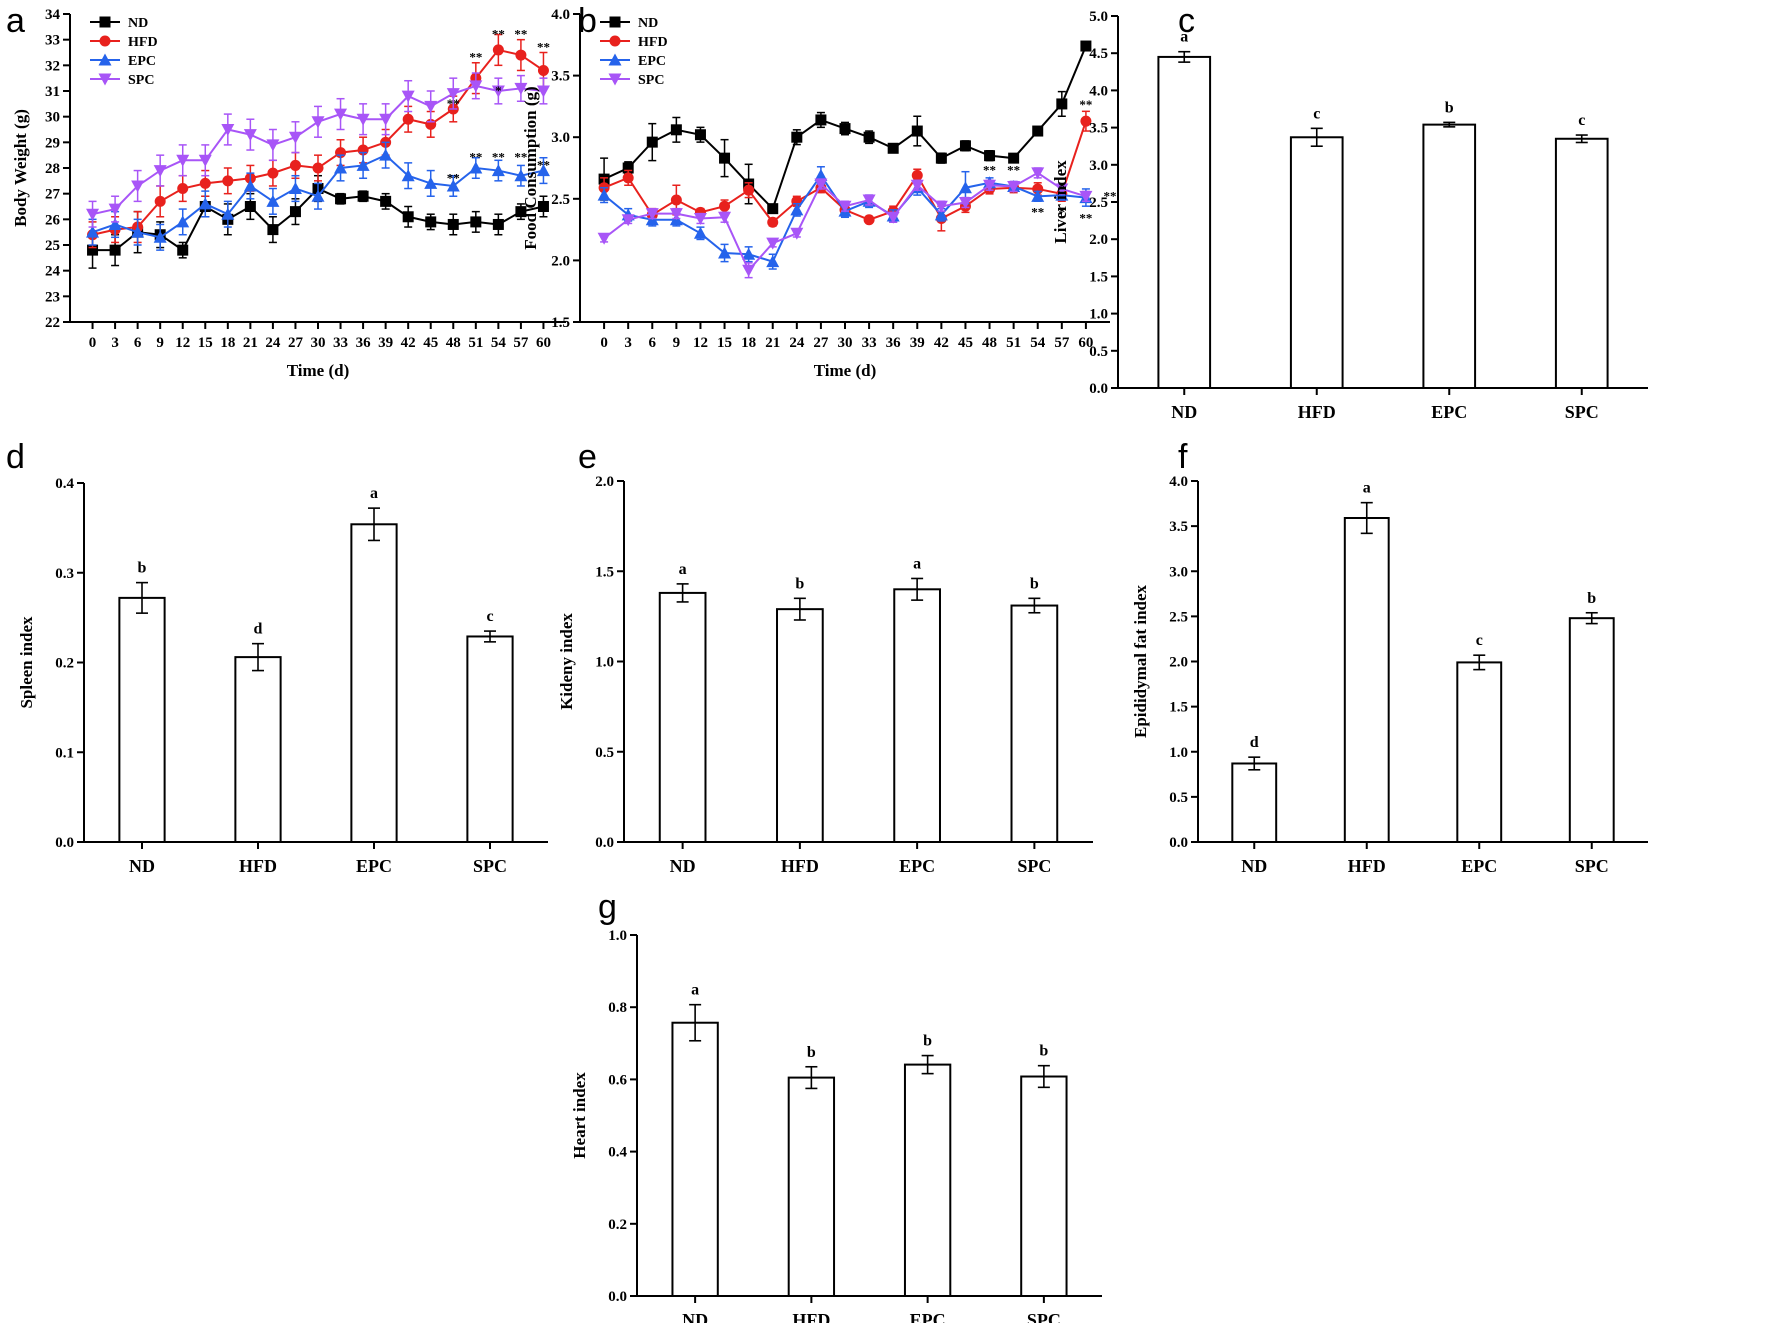 This screenshot has width=1772, height=1323. I want to click on category-label-f: EPC, so click(1479, 866).